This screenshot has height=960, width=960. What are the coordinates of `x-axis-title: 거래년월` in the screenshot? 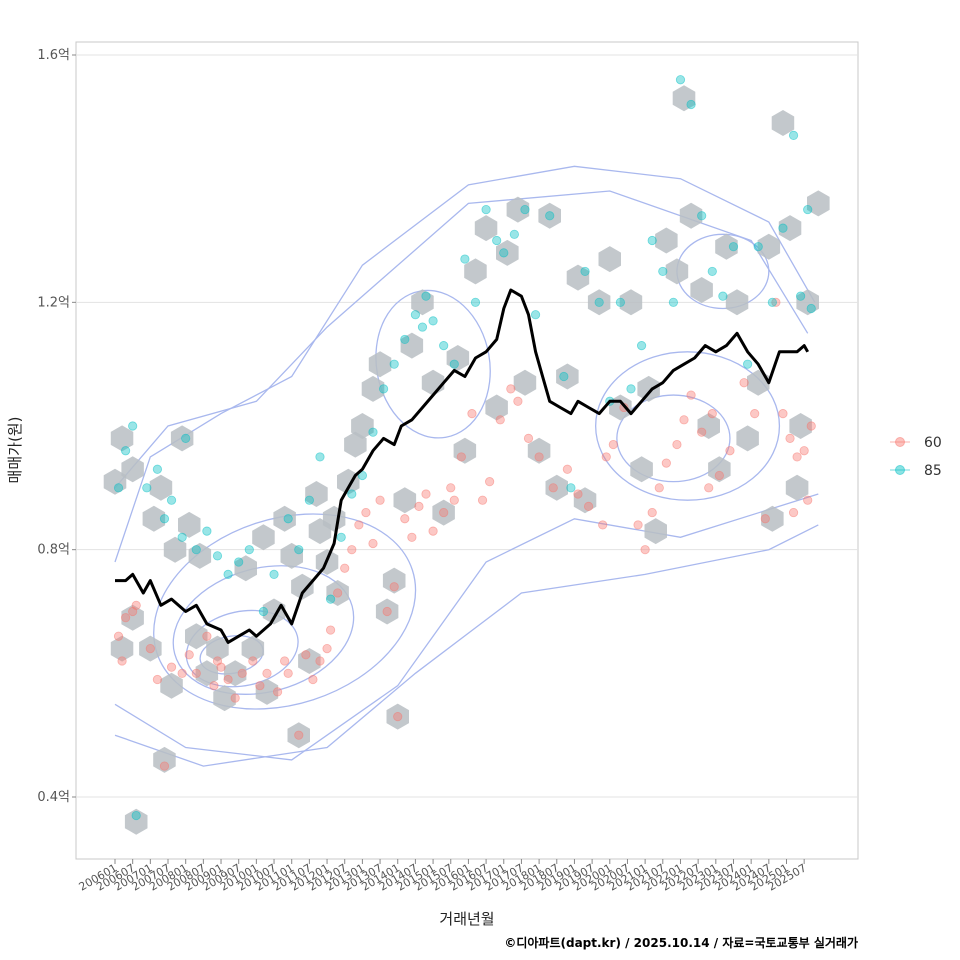 It's located at (466, 919).